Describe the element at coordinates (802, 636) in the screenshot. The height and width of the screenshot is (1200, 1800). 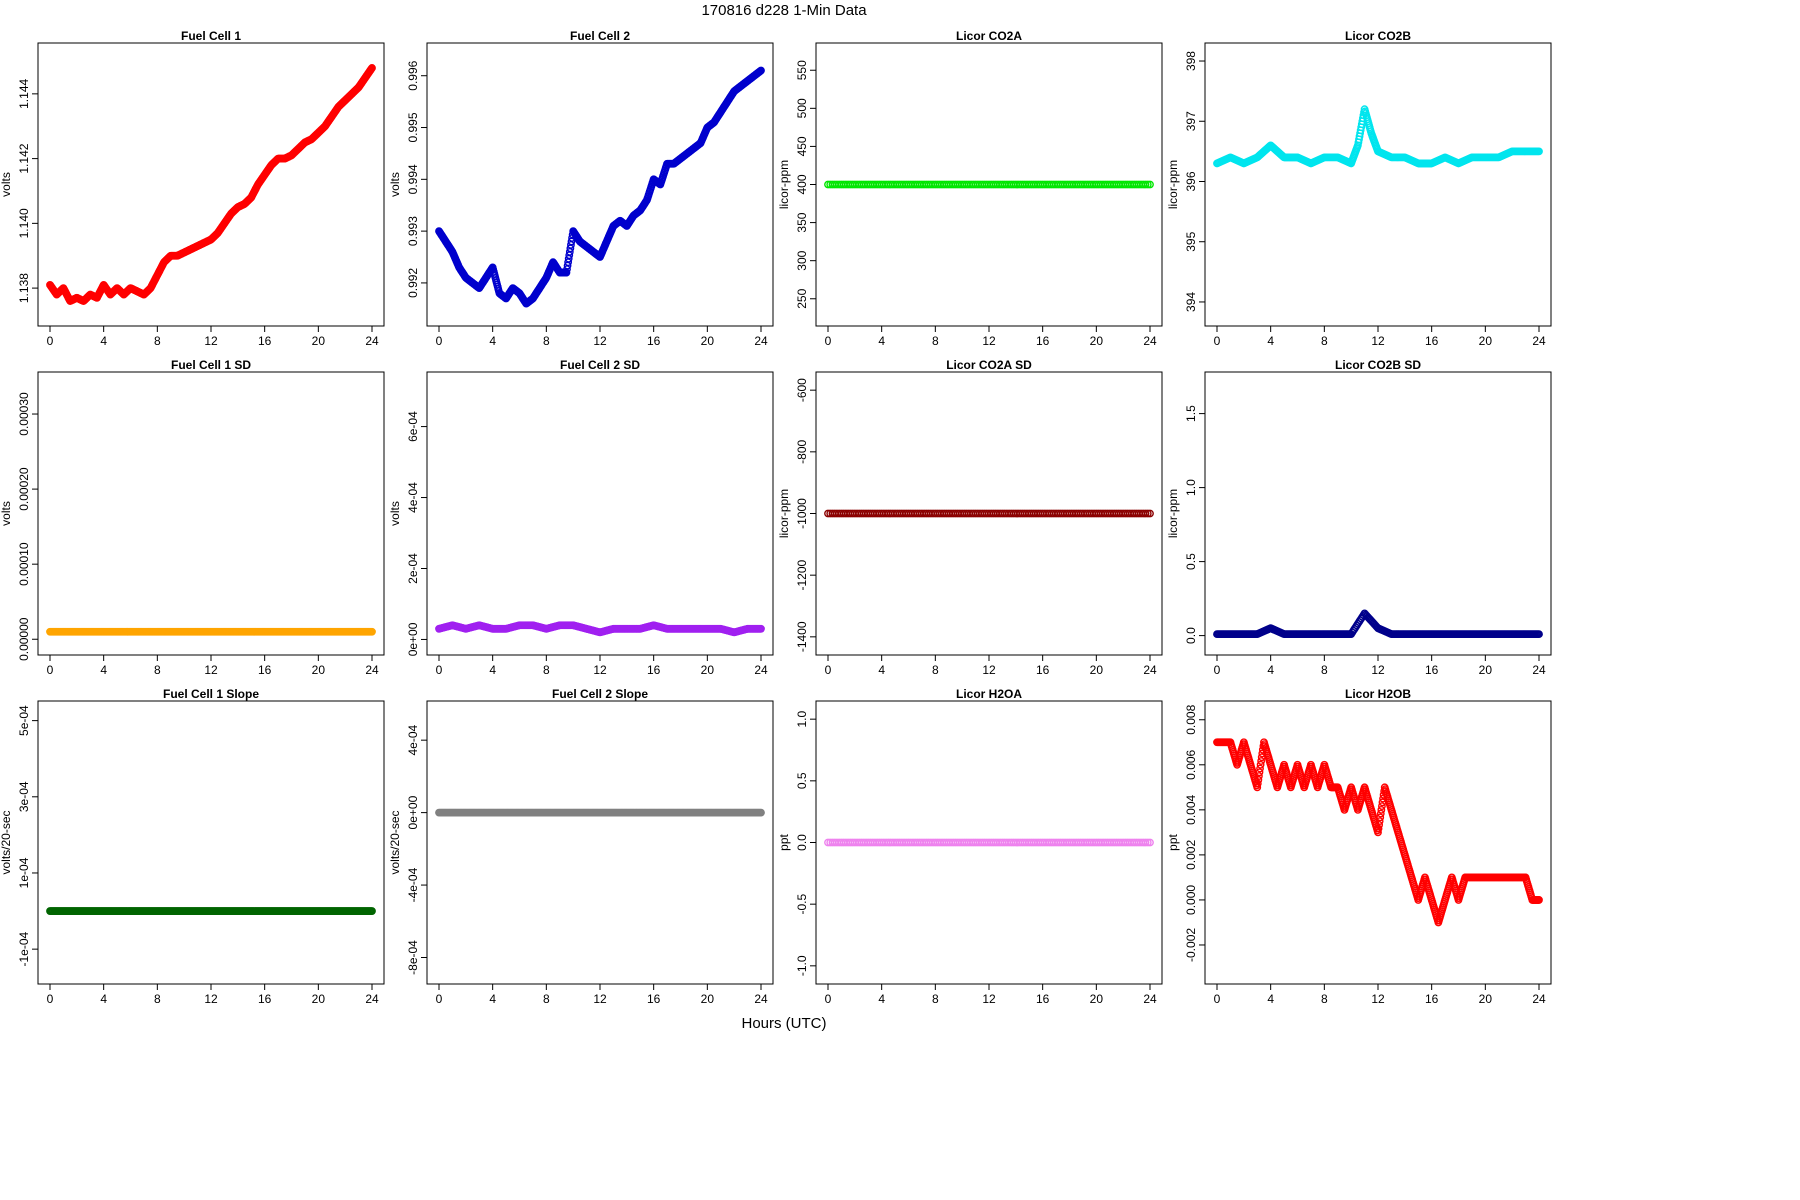
I see `y-tick-label: -1400` at that location.